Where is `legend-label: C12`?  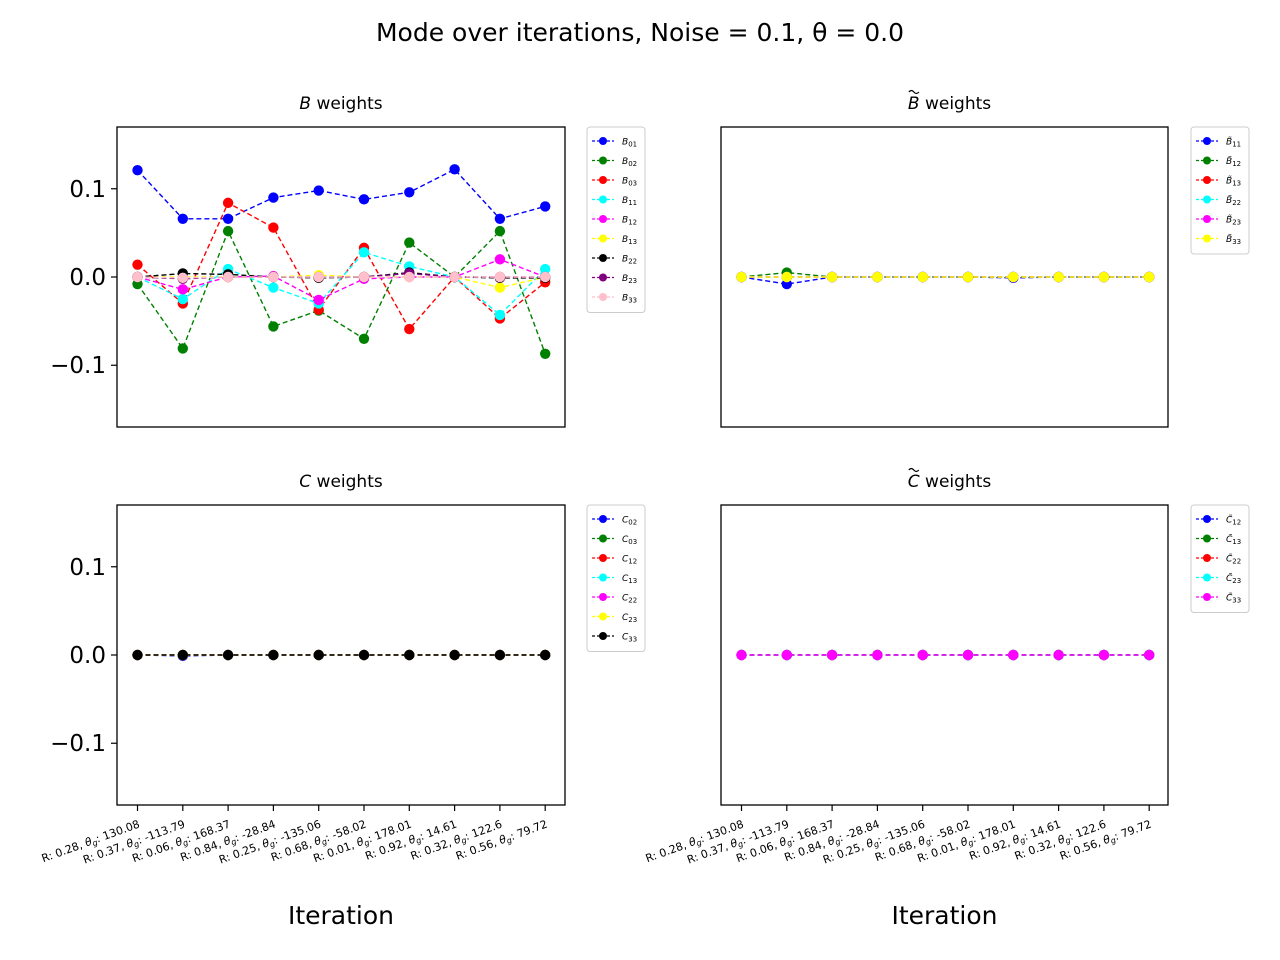
legend-label: C12 is located at coordinates (629, 560).